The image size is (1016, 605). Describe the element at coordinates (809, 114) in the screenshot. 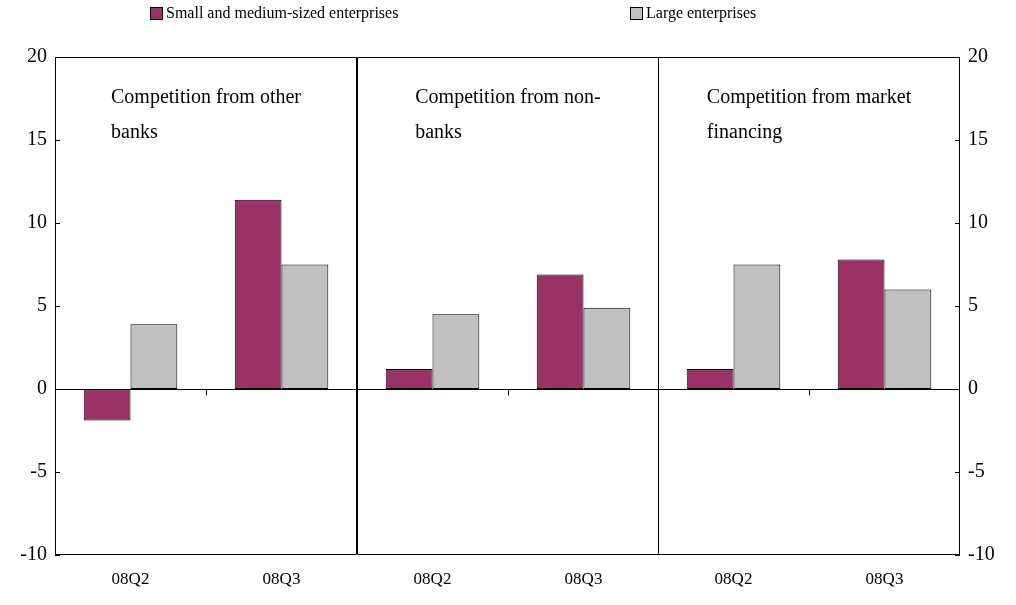

I see `text: Competition from market financing` at that location.